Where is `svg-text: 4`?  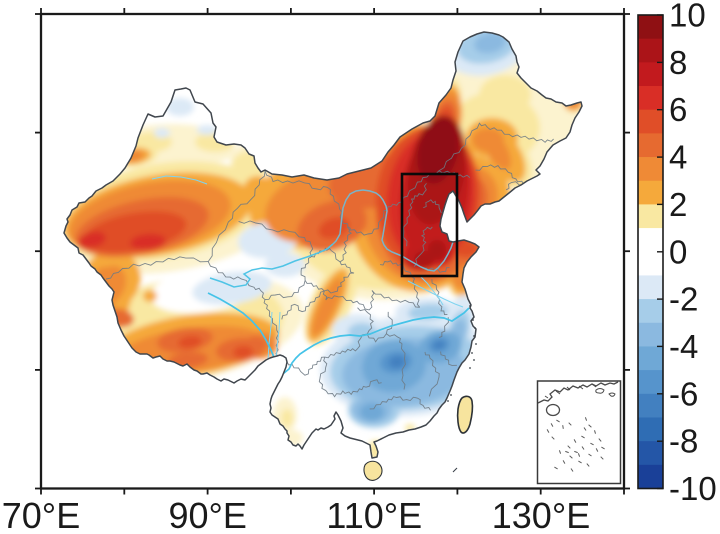
svg-text: 4 is located at coordinates (678, 157).